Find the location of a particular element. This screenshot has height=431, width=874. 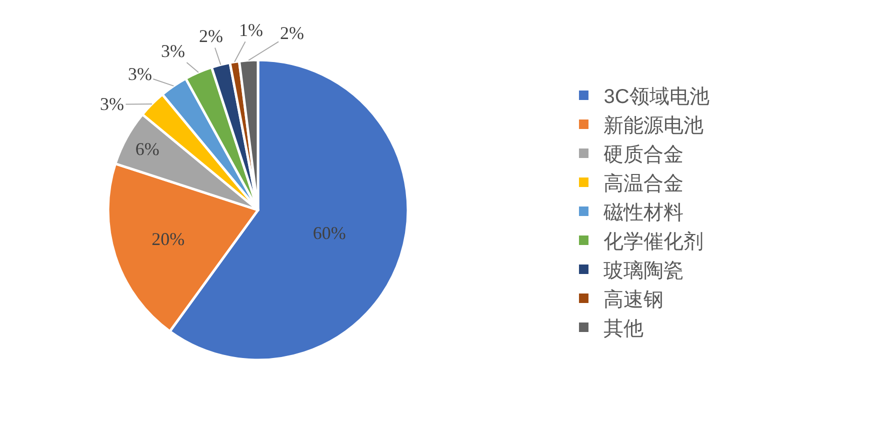

legend-label: 高温合金 is located at coordinates (644, 183).